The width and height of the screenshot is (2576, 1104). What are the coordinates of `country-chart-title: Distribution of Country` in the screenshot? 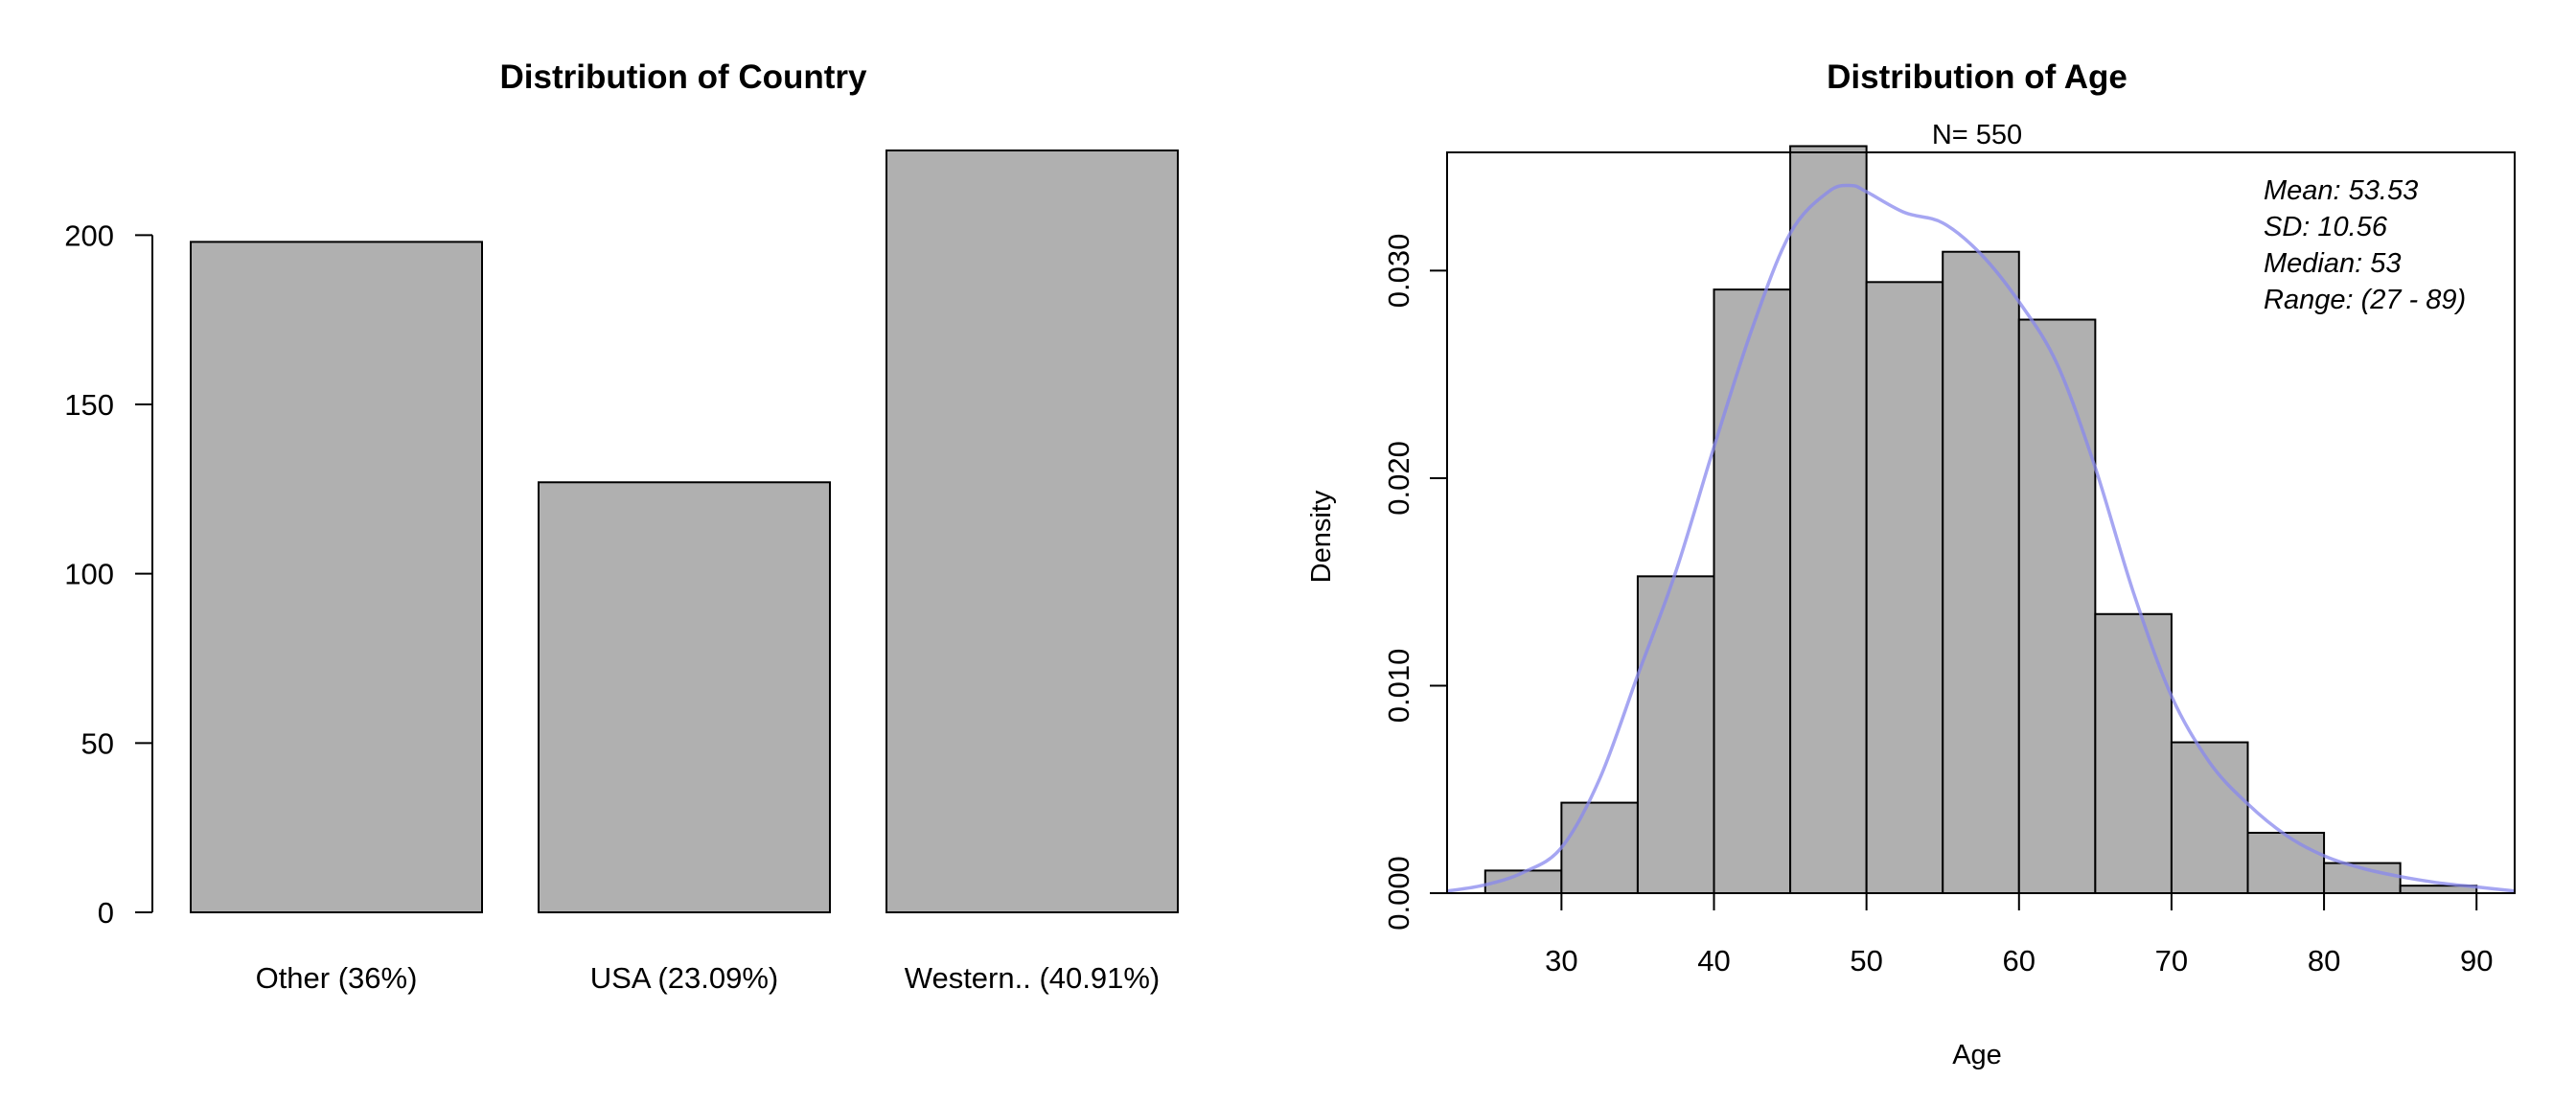 It's located at (683, 77).